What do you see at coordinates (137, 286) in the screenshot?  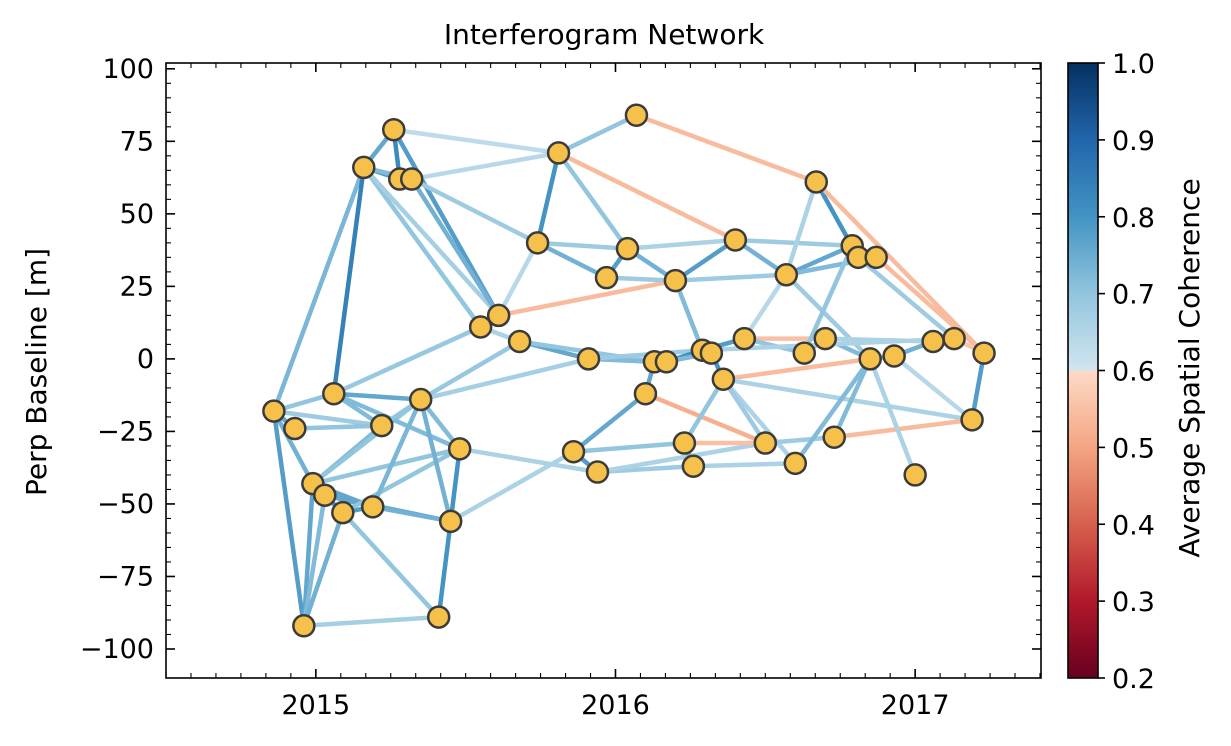 I see `y-tick-label: 25` at bounding box center [137, 286].